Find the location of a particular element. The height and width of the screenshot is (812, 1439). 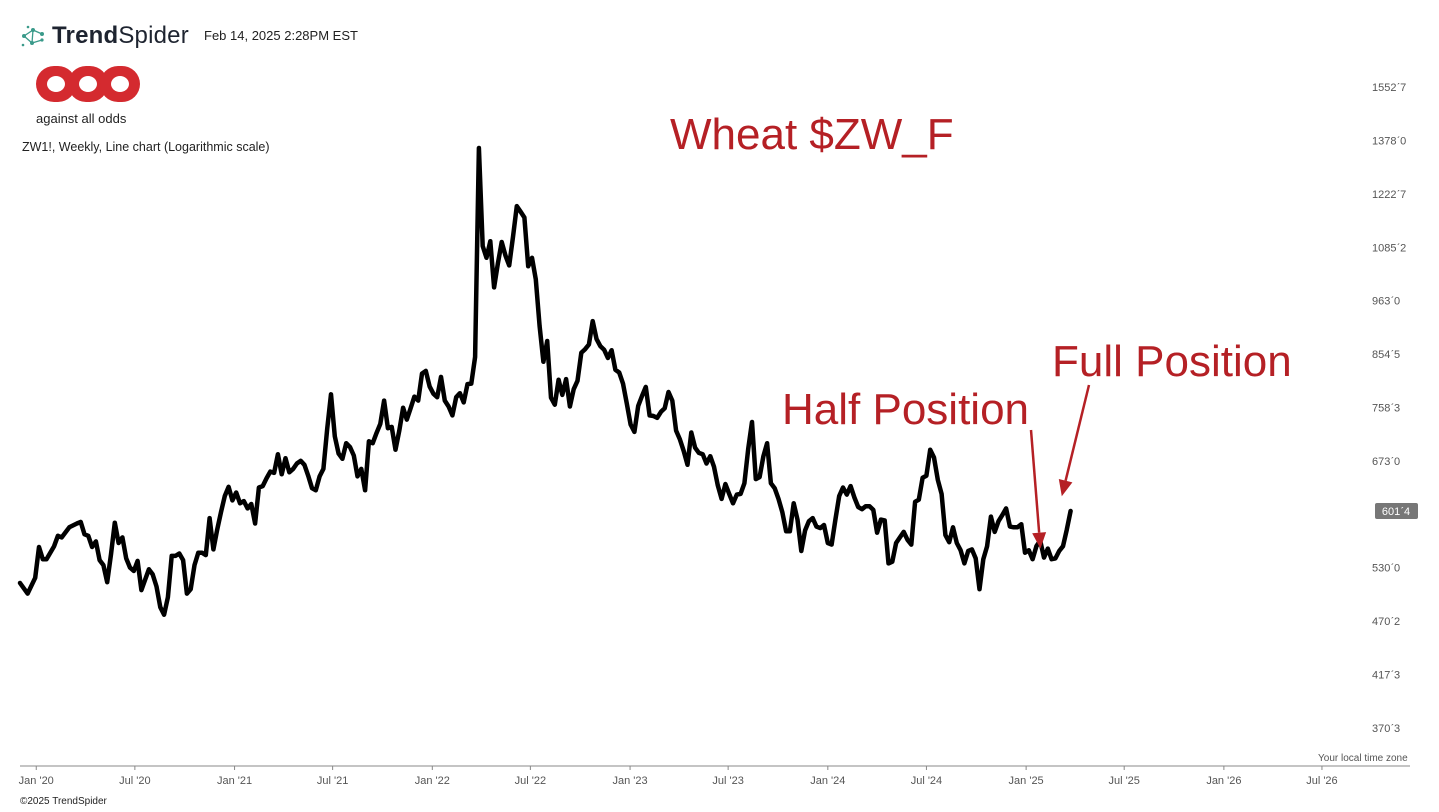

x-tick-label: Jan '21 is located at coordinates (234, 781).